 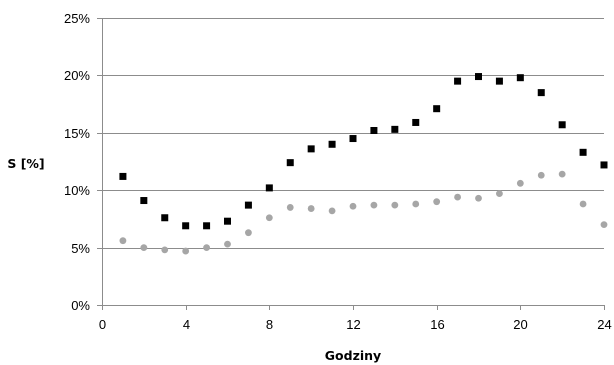 What do you see at coordinates (77, 162) in the screenshot?
I see `y-tick-labels: 0% 5% 10% 15% 20% 25%` at bounding box center [77, 162].